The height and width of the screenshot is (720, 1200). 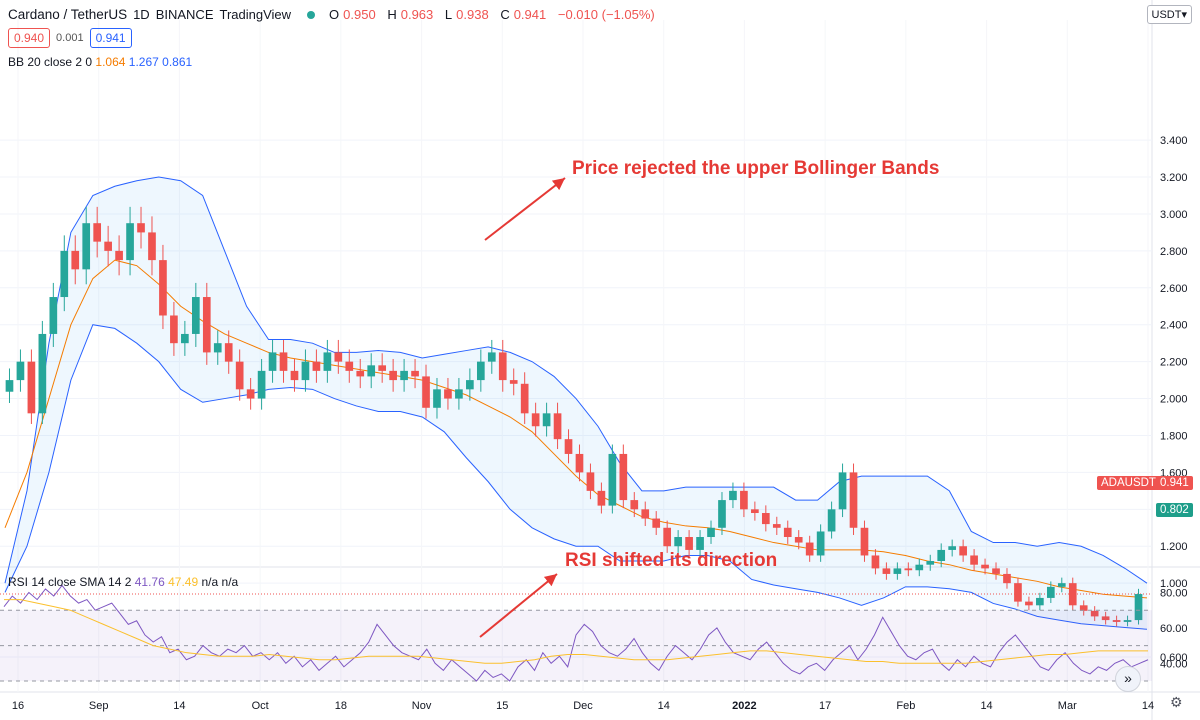 I want to click on gear-icon: ⚙, so click(x=1176, y=702).